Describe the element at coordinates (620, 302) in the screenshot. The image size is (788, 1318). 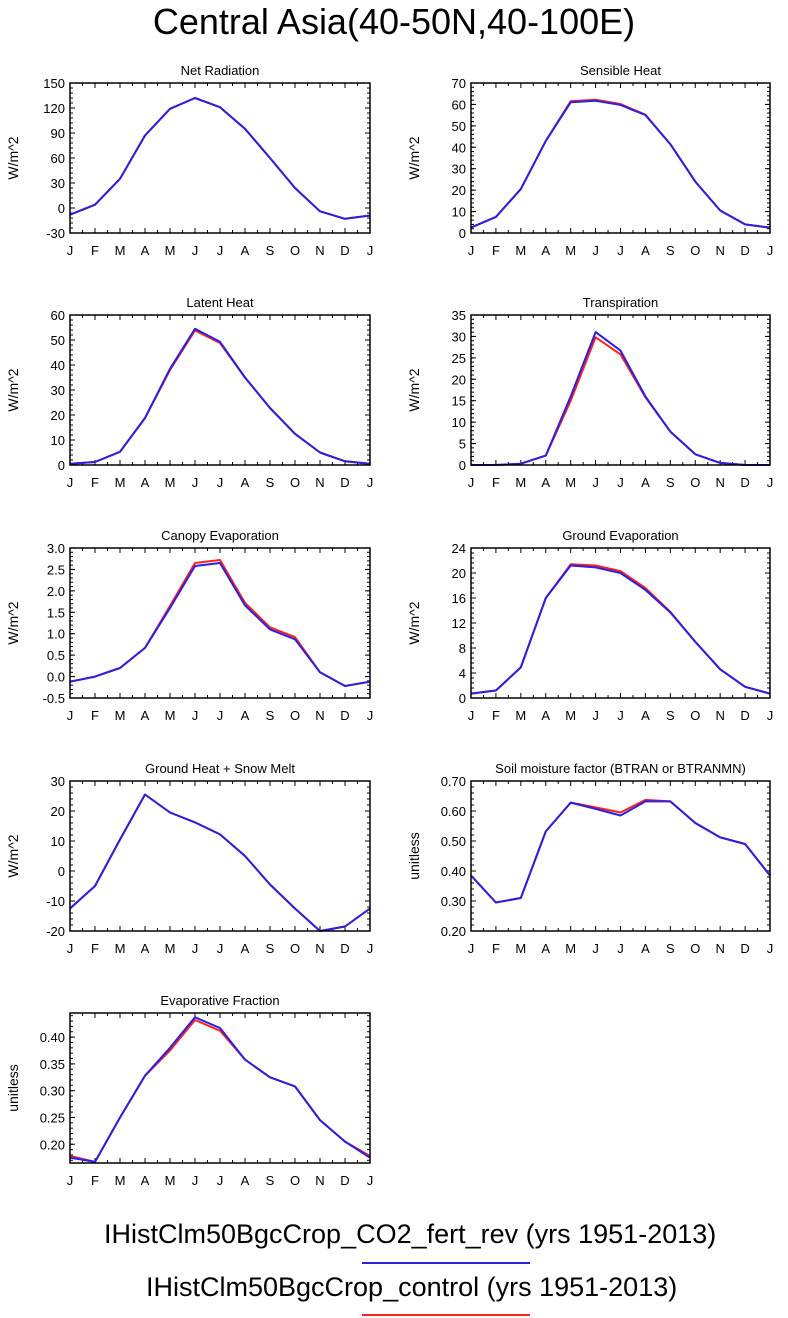
I see `chart-title-transpiration: Transpiration` at that location.